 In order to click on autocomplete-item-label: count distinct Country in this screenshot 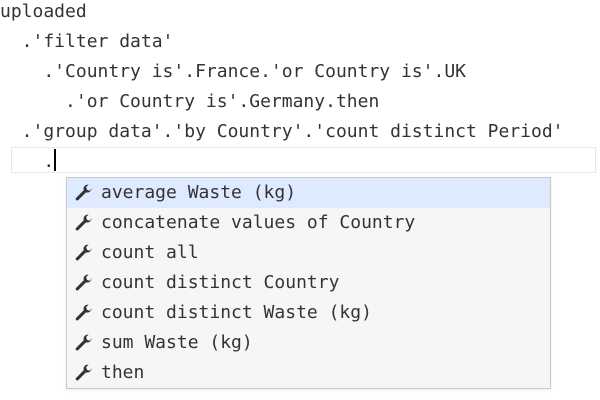, I will do `click(220, 282)`.